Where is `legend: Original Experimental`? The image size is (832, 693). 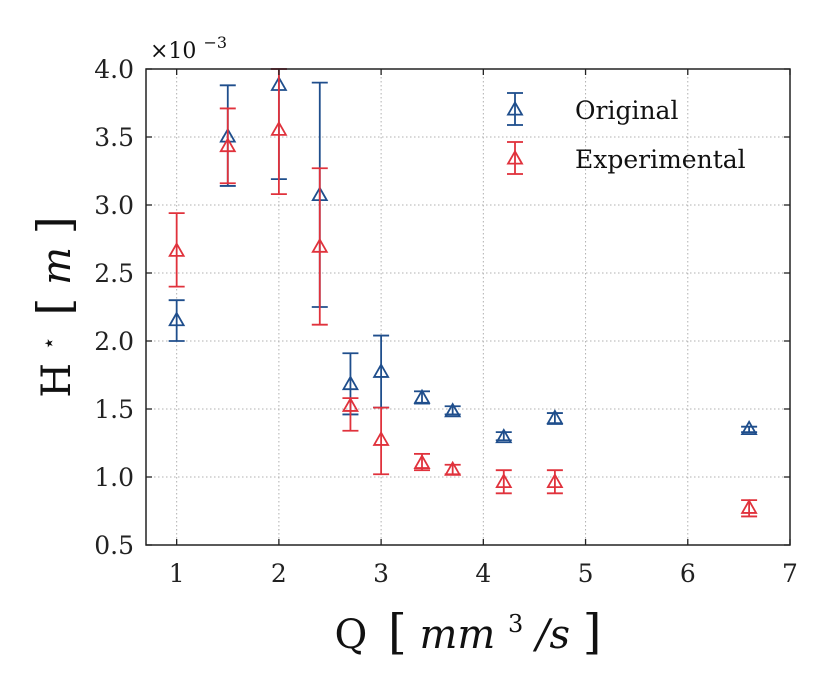
legend: Original Experimental is located at coordinates (626, 133).